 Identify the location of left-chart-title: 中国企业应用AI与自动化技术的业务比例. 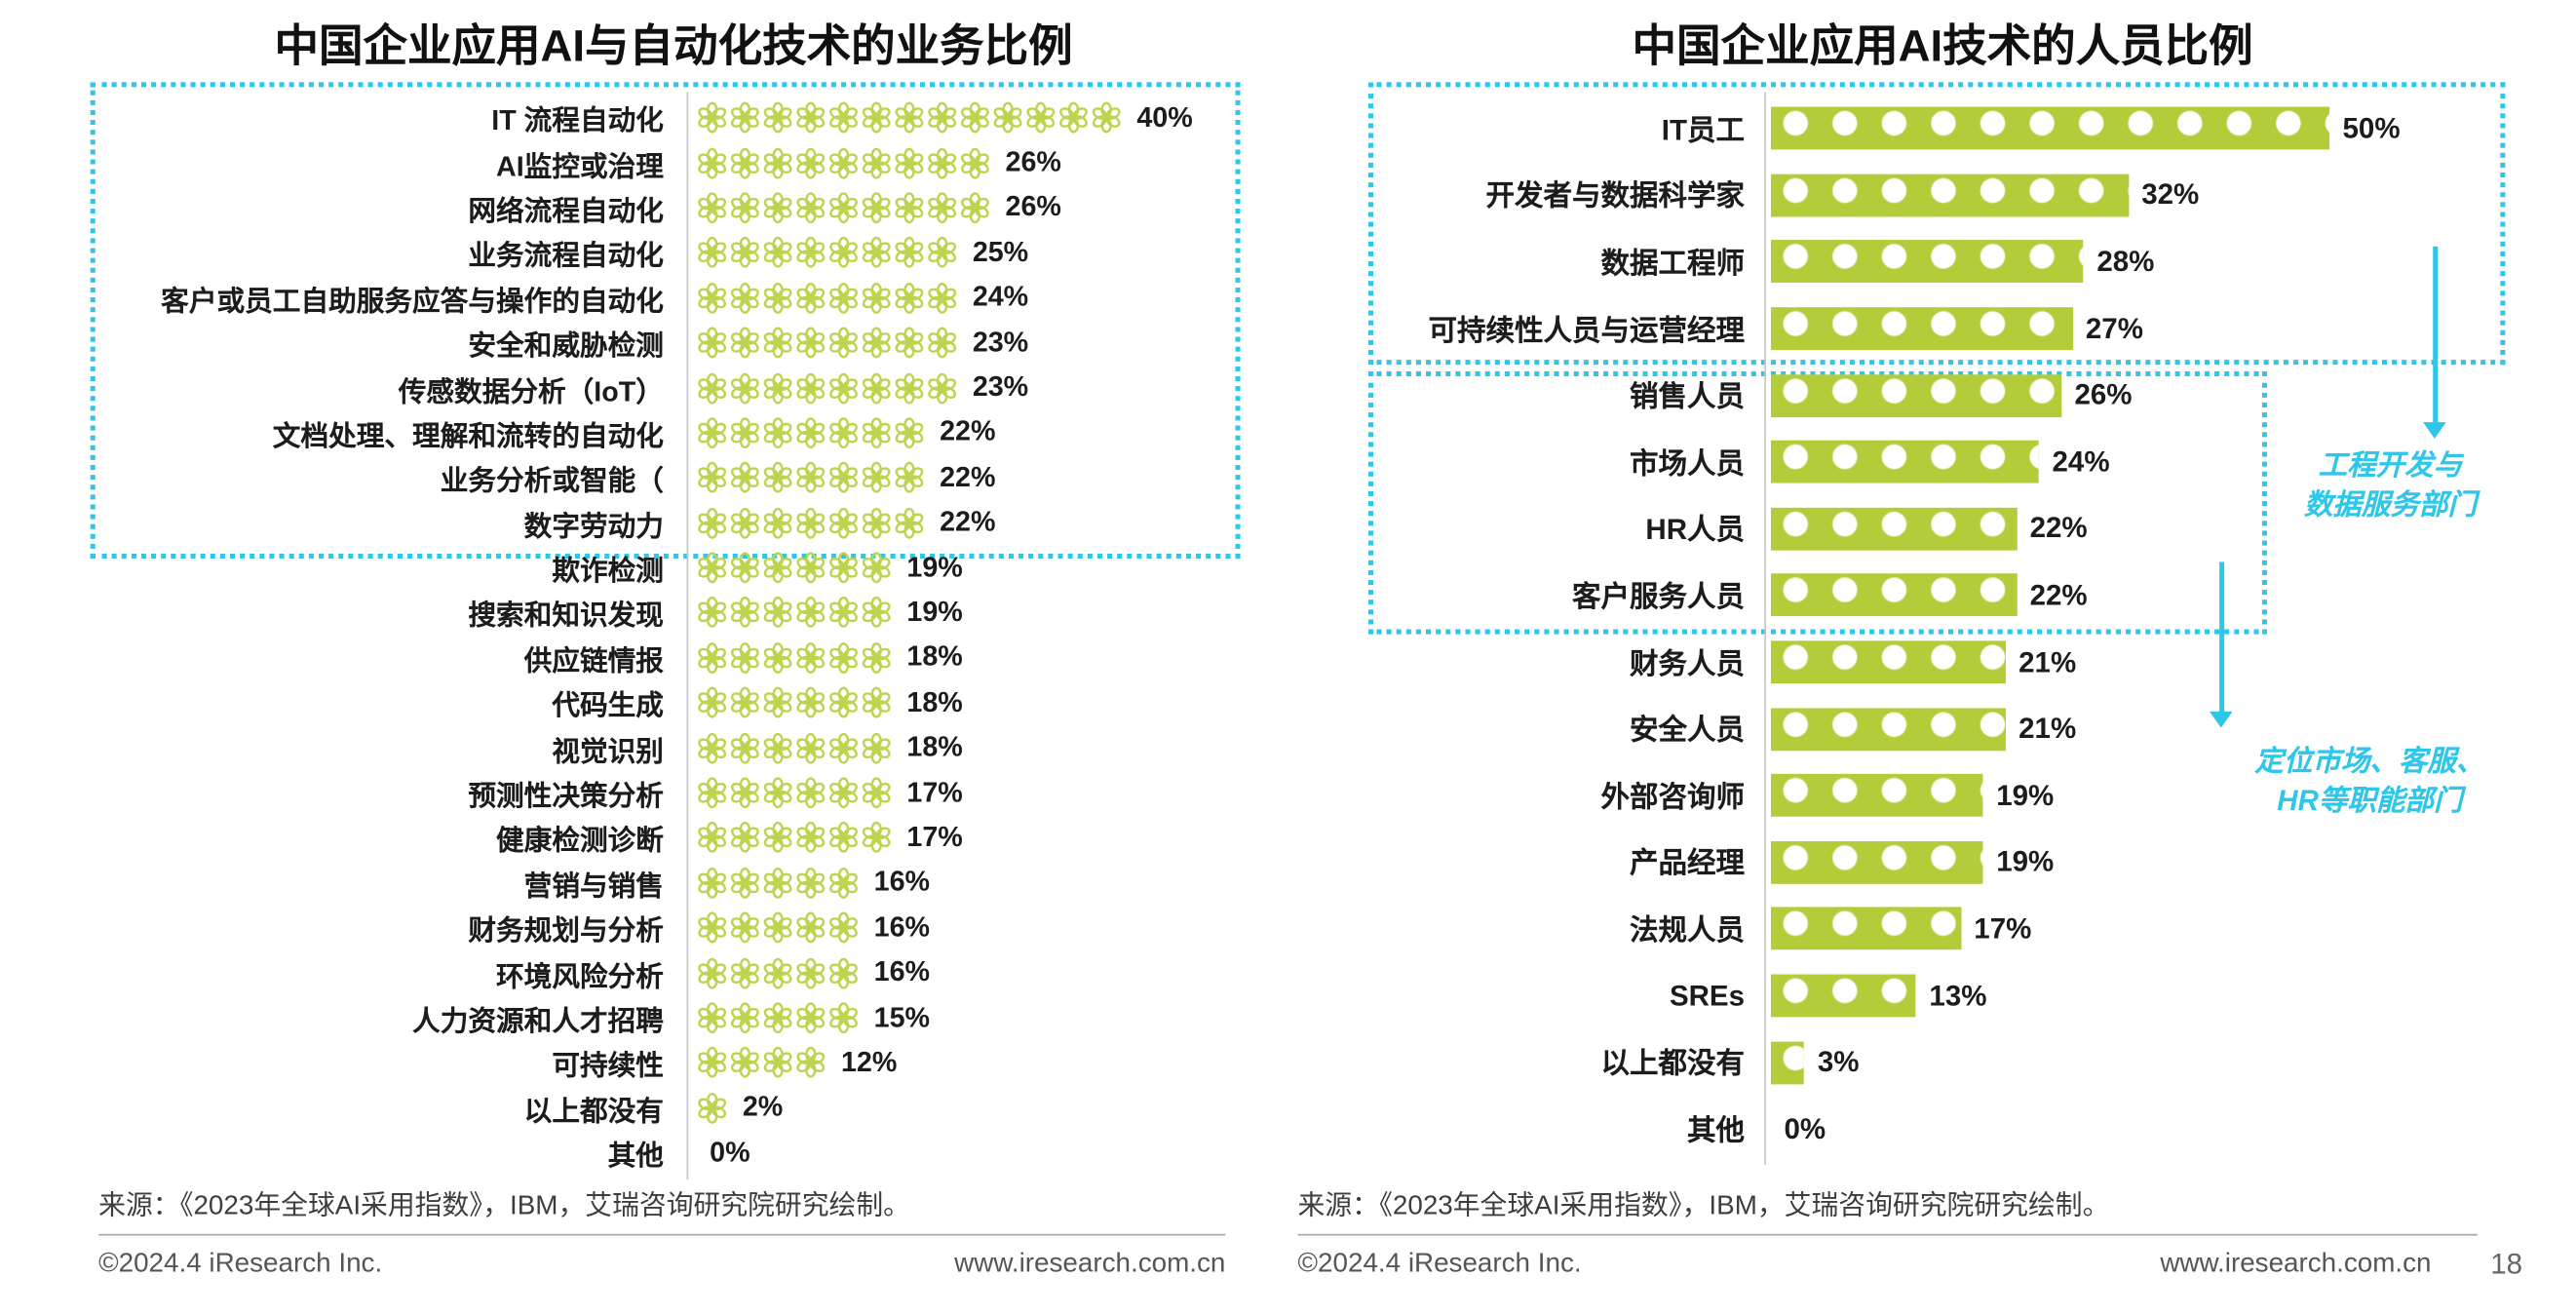
(673, 45).